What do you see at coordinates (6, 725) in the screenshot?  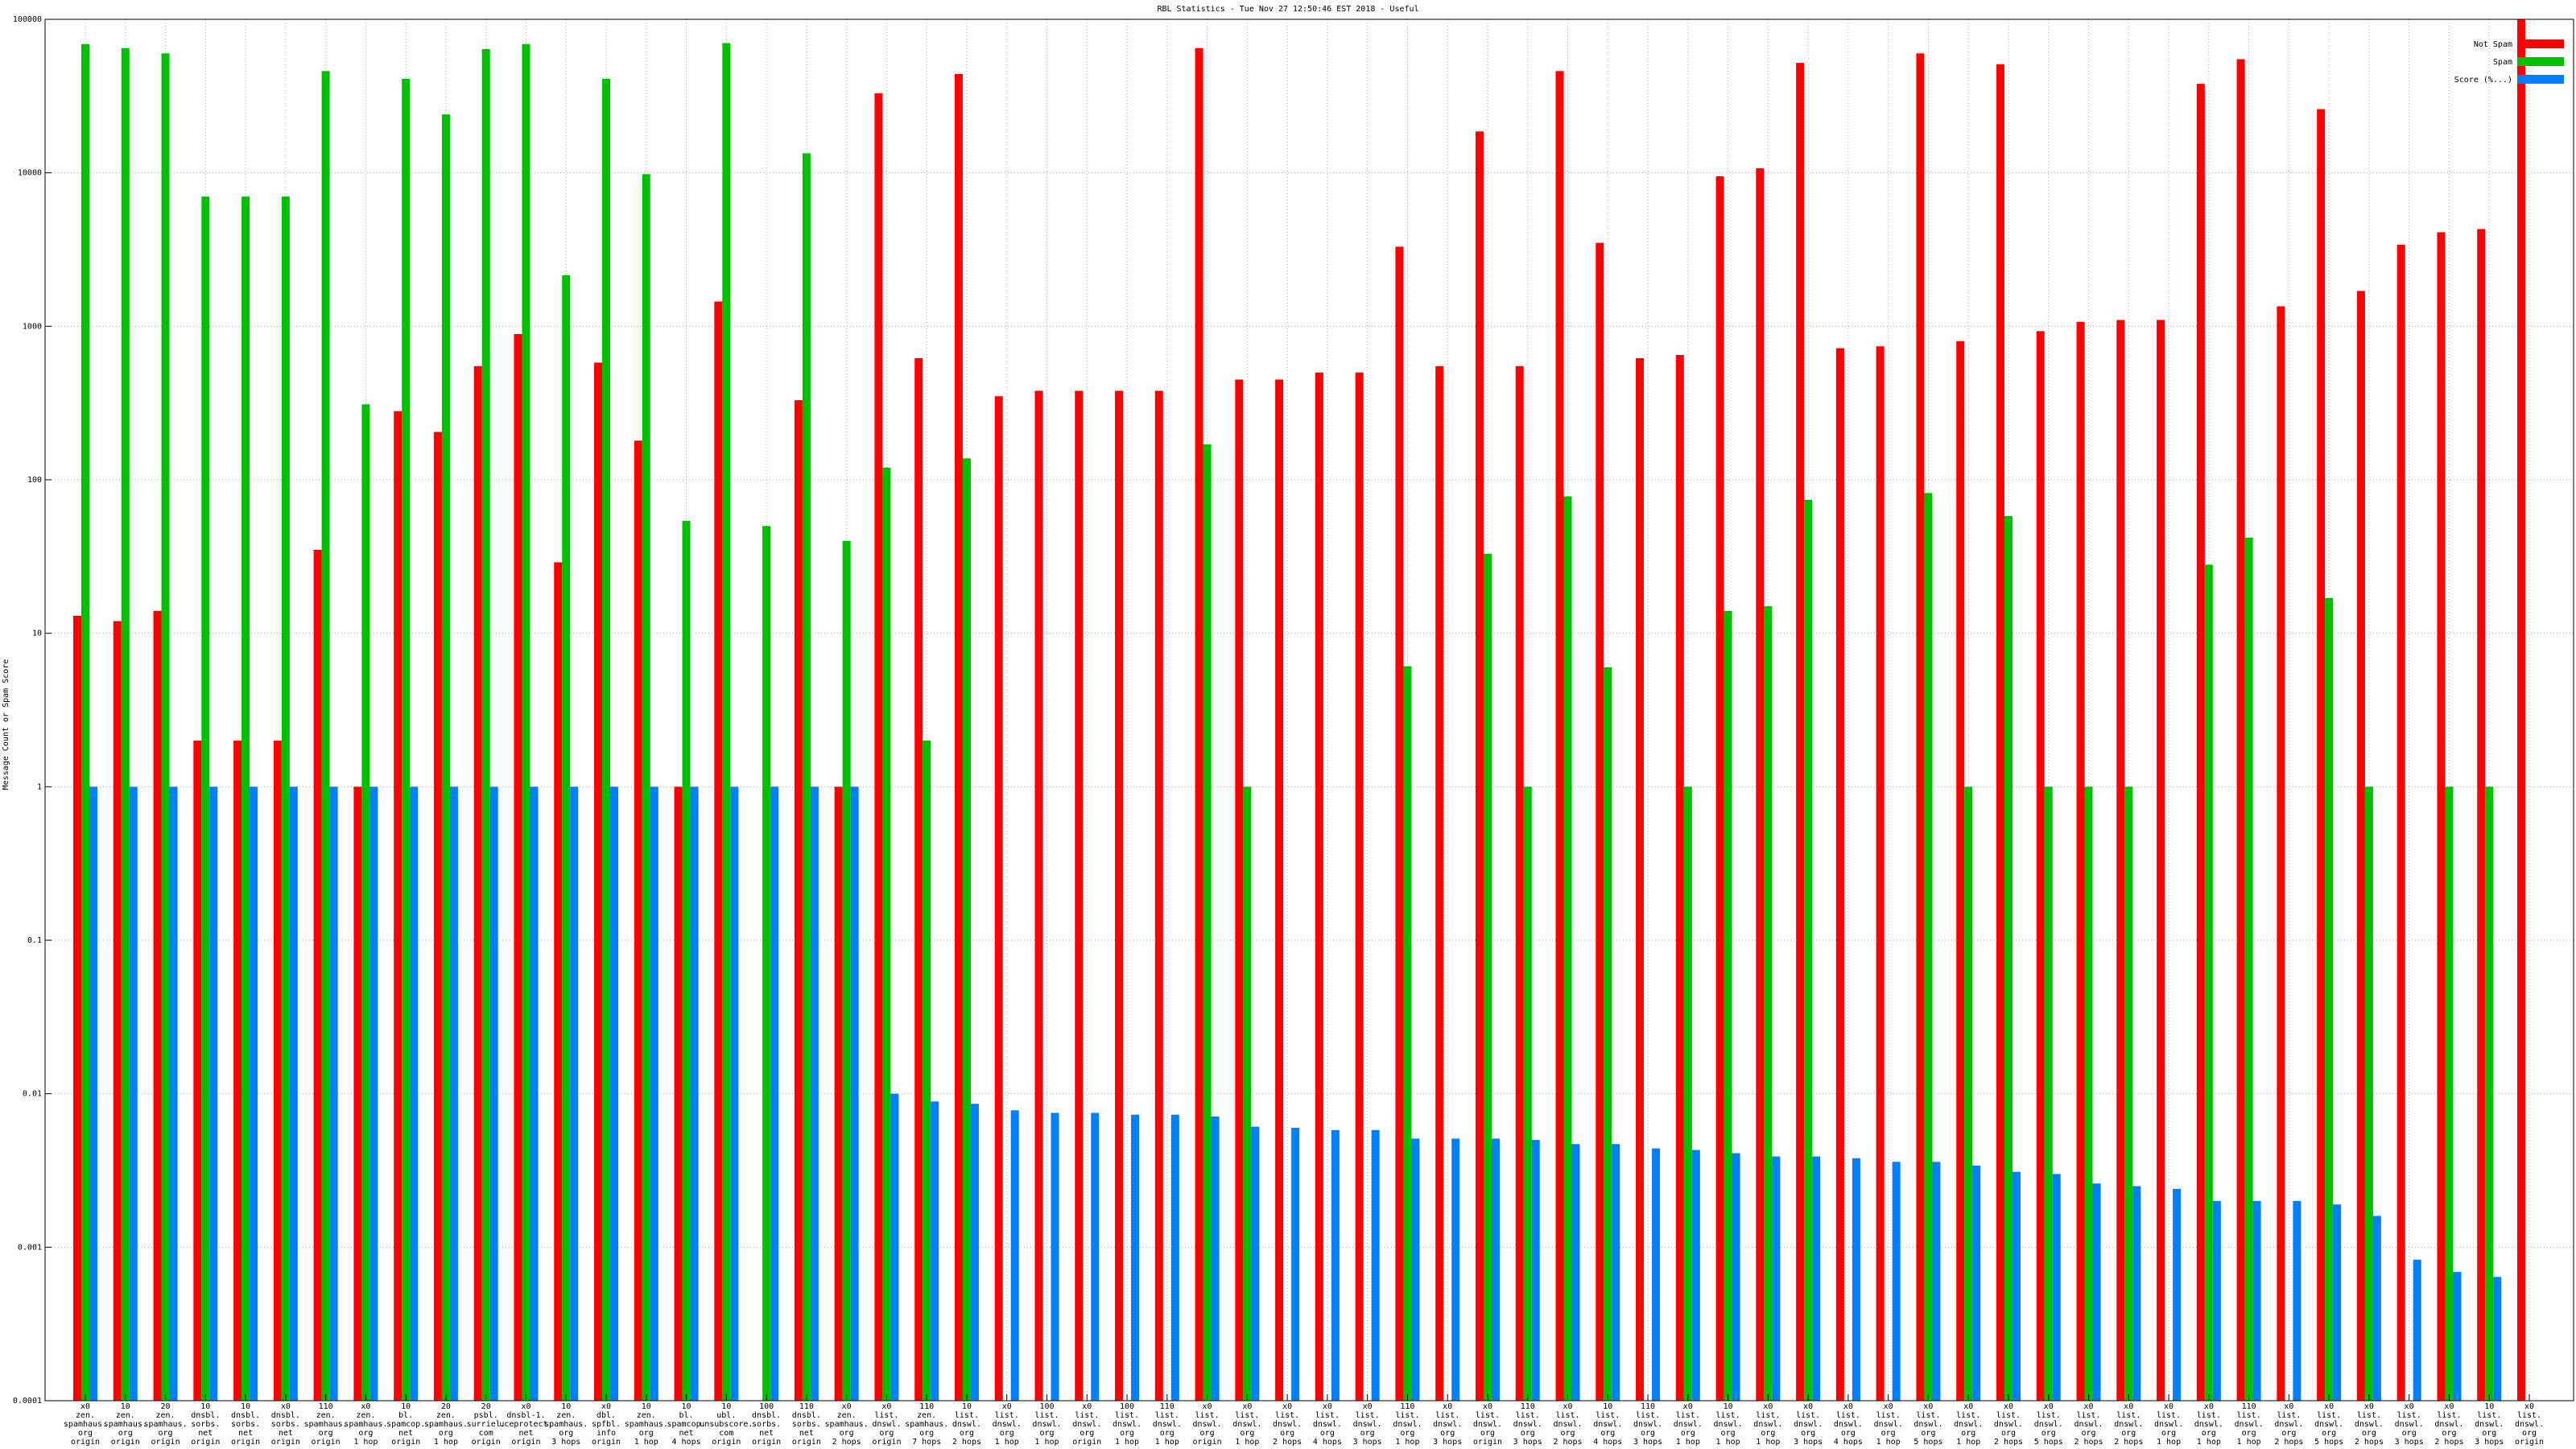 I see `y-axis-label: Message Count or Spam Score` at bounding box center [6, 725].